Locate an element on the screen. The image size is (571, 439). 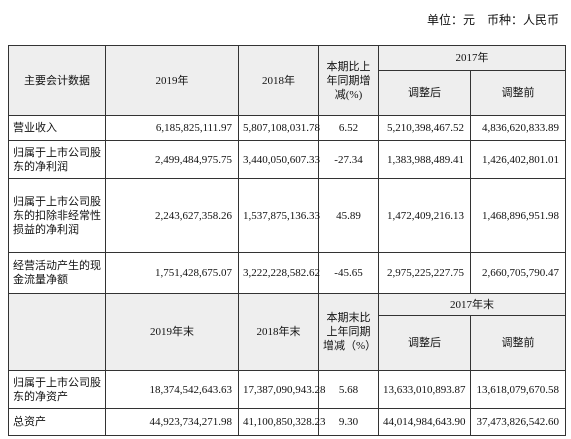
header-group: 2017年末 is located at coordinates (472, 304).